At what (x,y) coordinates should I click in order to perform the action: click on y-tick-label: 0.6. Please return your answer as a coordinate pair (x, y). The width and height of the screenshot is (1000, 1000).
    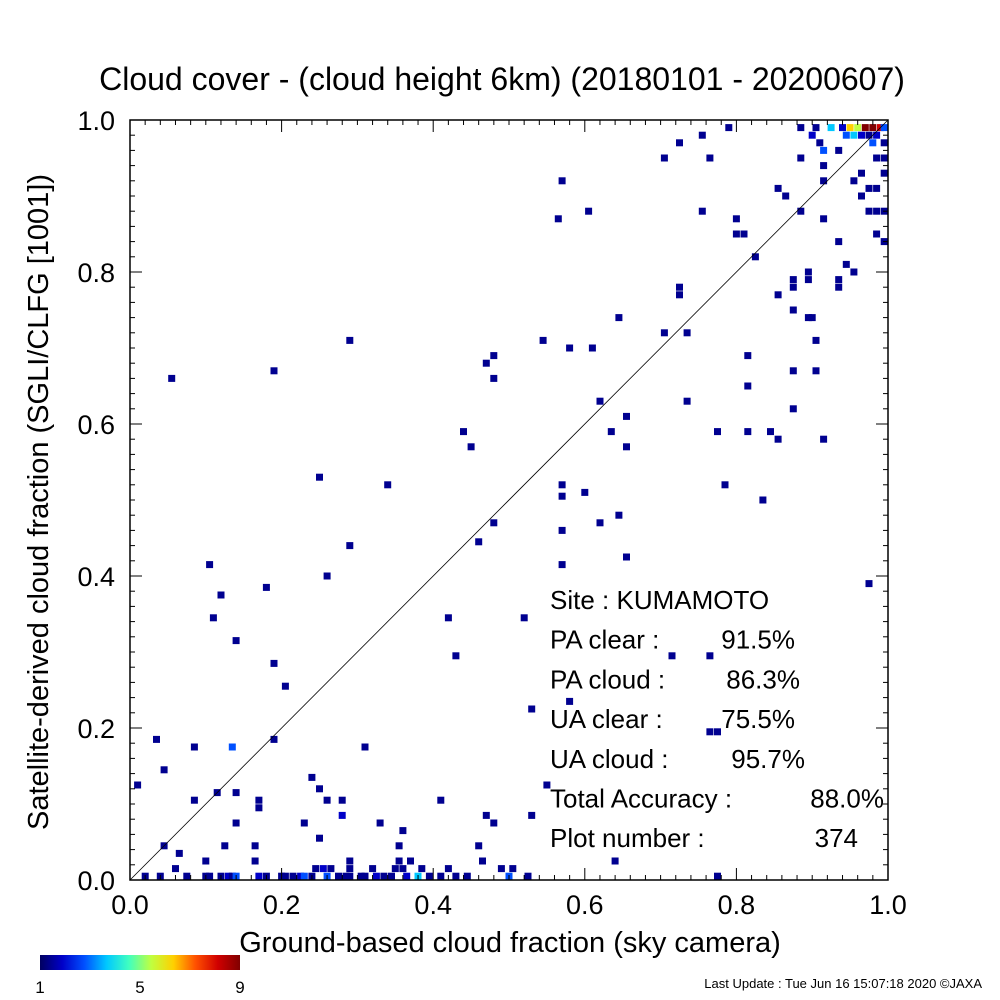
    Looking at the image, I should click on (96, 425).